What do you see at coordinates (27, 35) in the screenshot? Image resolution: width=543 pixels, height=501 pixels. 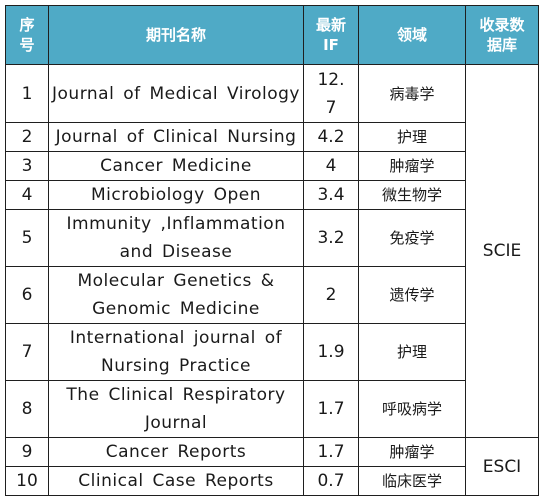 I see `header-index: 序 号` at bounding box center [27, 35].